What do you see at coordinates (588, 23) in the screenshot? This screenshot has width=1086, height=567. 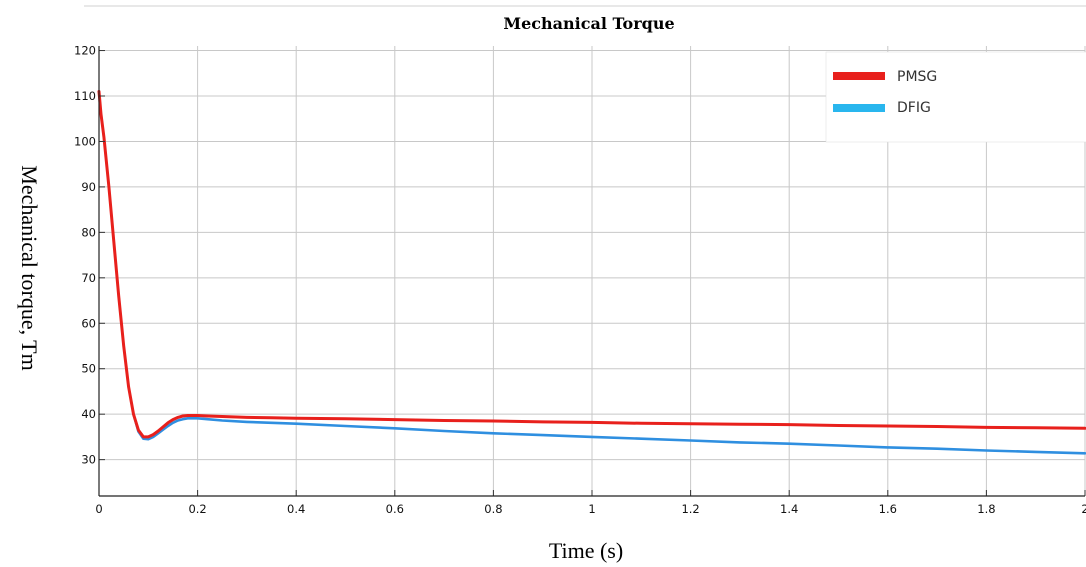 I see `chart-title: Mechanical Torque` at bounding box center [588, 23].